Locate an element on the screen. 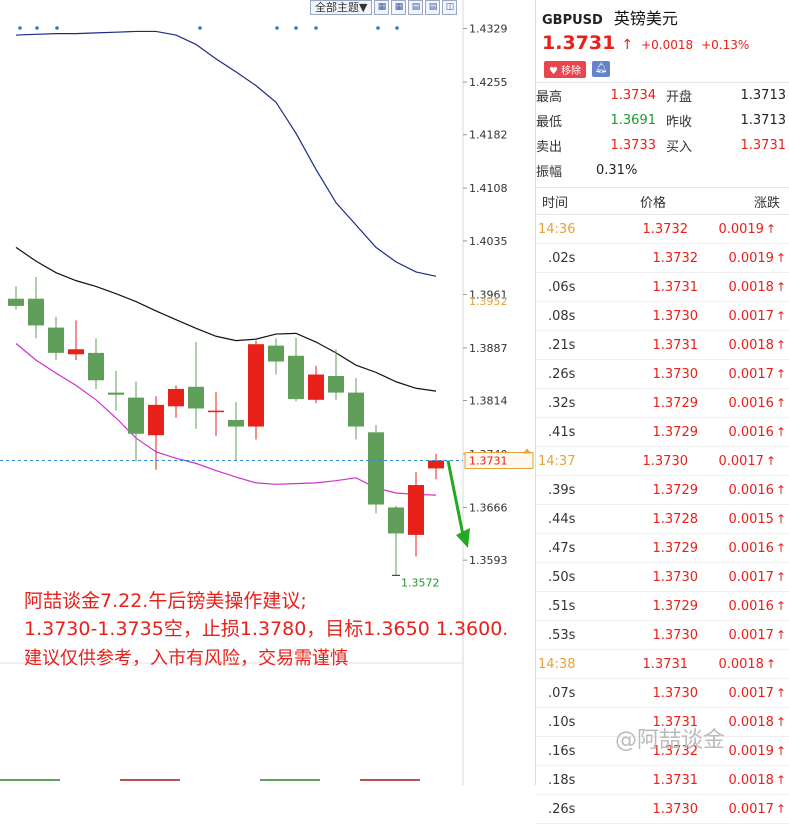 This screenshot has width=789, height=824. last-price: 1.3731 is located at coordinates (579, 43).